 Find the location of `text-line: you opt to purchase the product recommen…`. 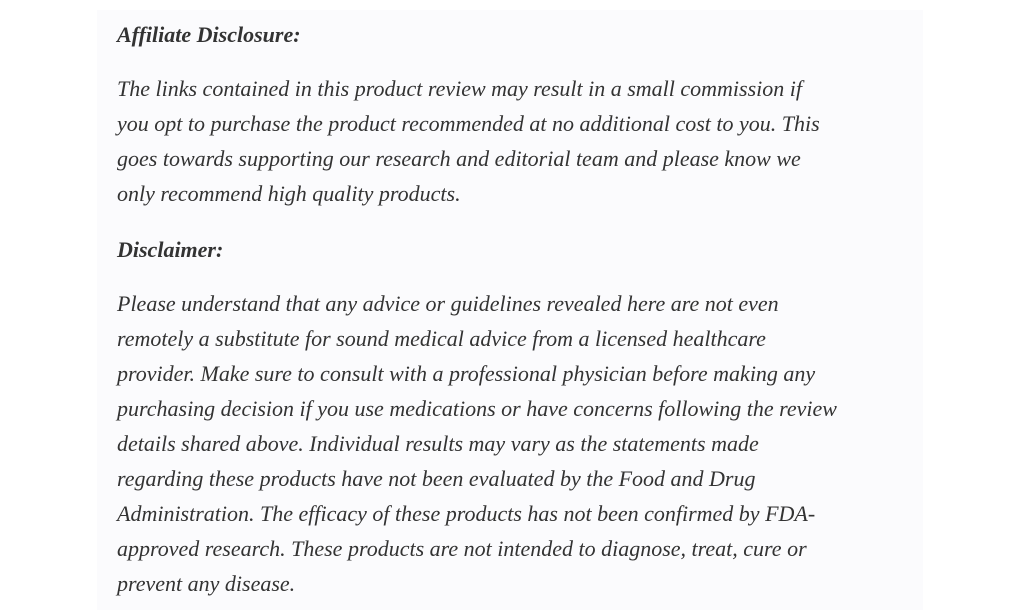

text-line: you opt to purchase the product recommen… is located at coordinates (468, 123).